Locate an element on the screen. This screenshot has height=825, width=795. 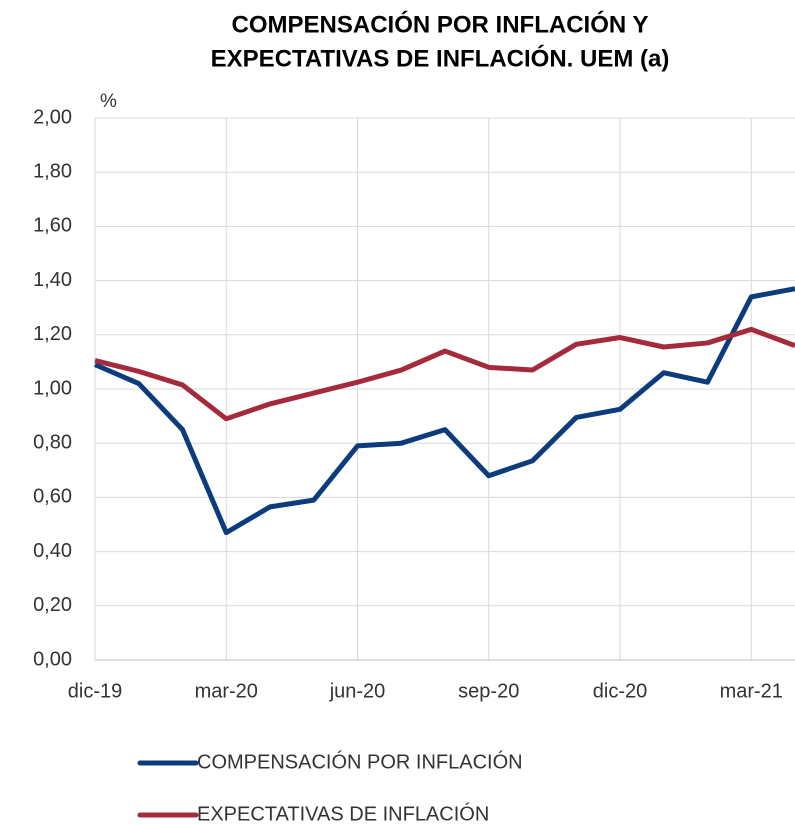
line-series is located at coordinates (444, 374).